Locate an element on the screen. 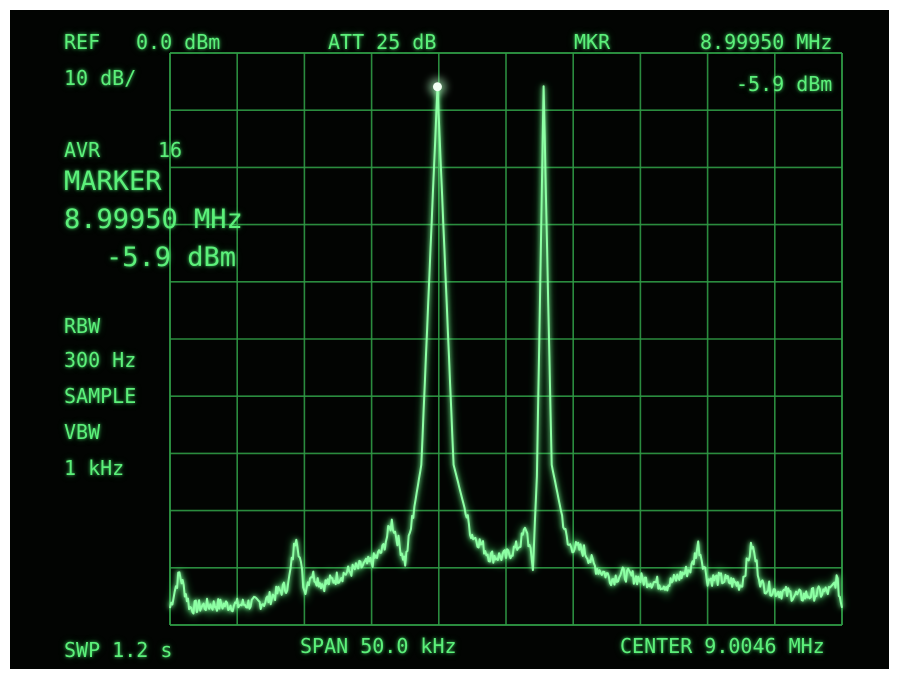  marker-readout-level: -5.9 dBm is located at coordinates (171, 257).